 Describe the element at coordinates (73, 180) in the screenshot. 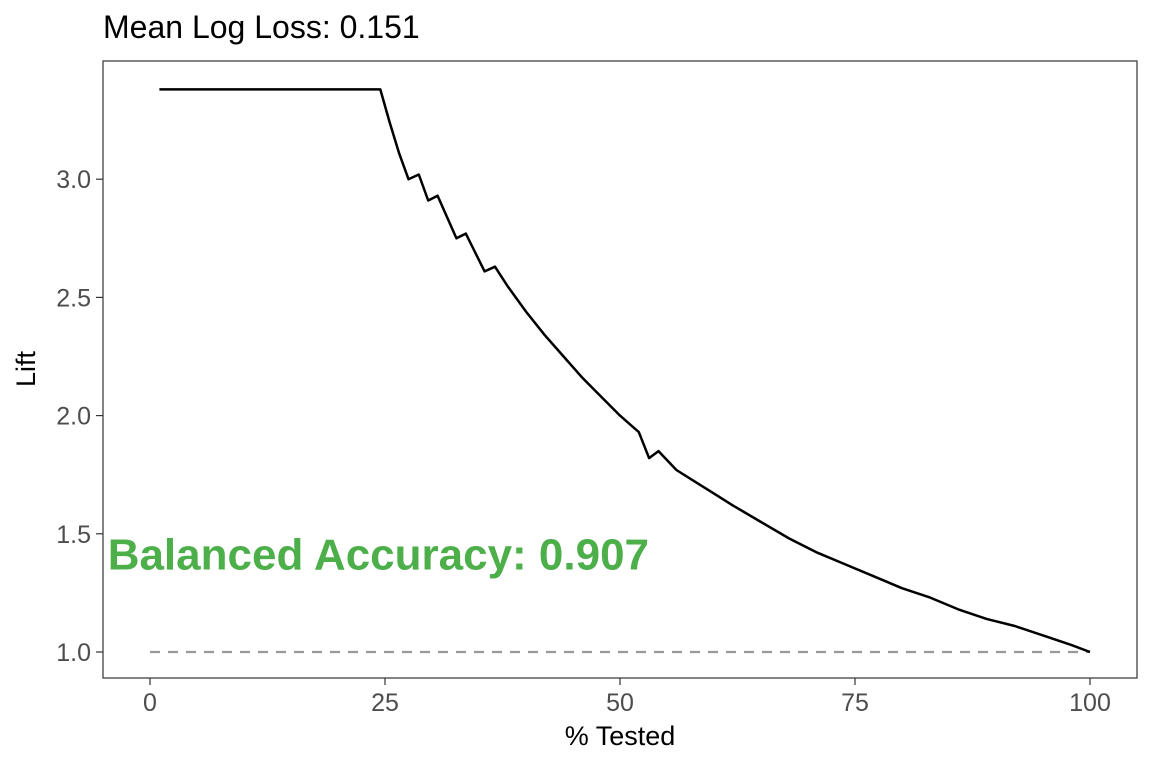

I see `y-tick-label: 3.0` at that location.